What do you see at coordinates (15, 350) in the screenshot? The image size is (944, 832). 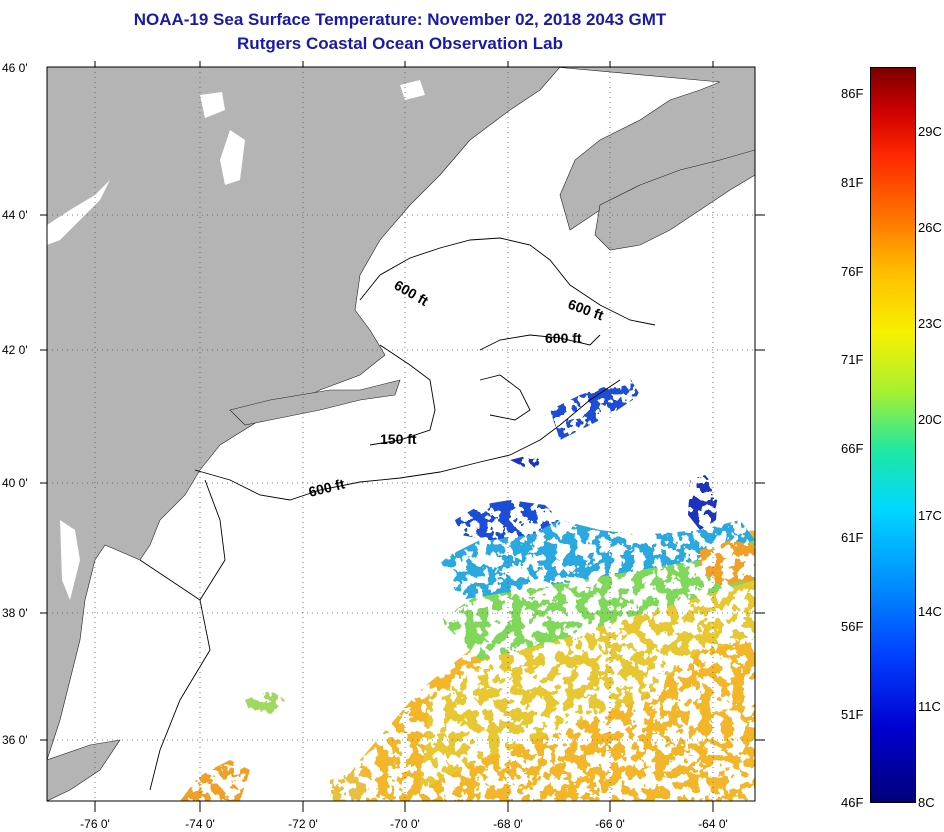 I see `lat-tick-label: 42 0'` at bounding box center [15, 350].